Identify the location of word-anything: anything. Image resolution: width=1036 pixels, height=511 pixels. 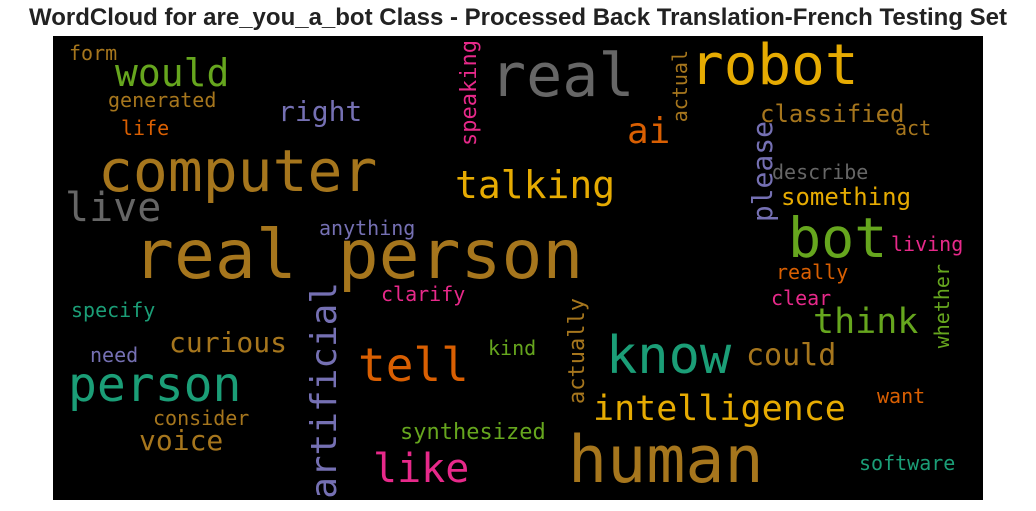
(367, 228).